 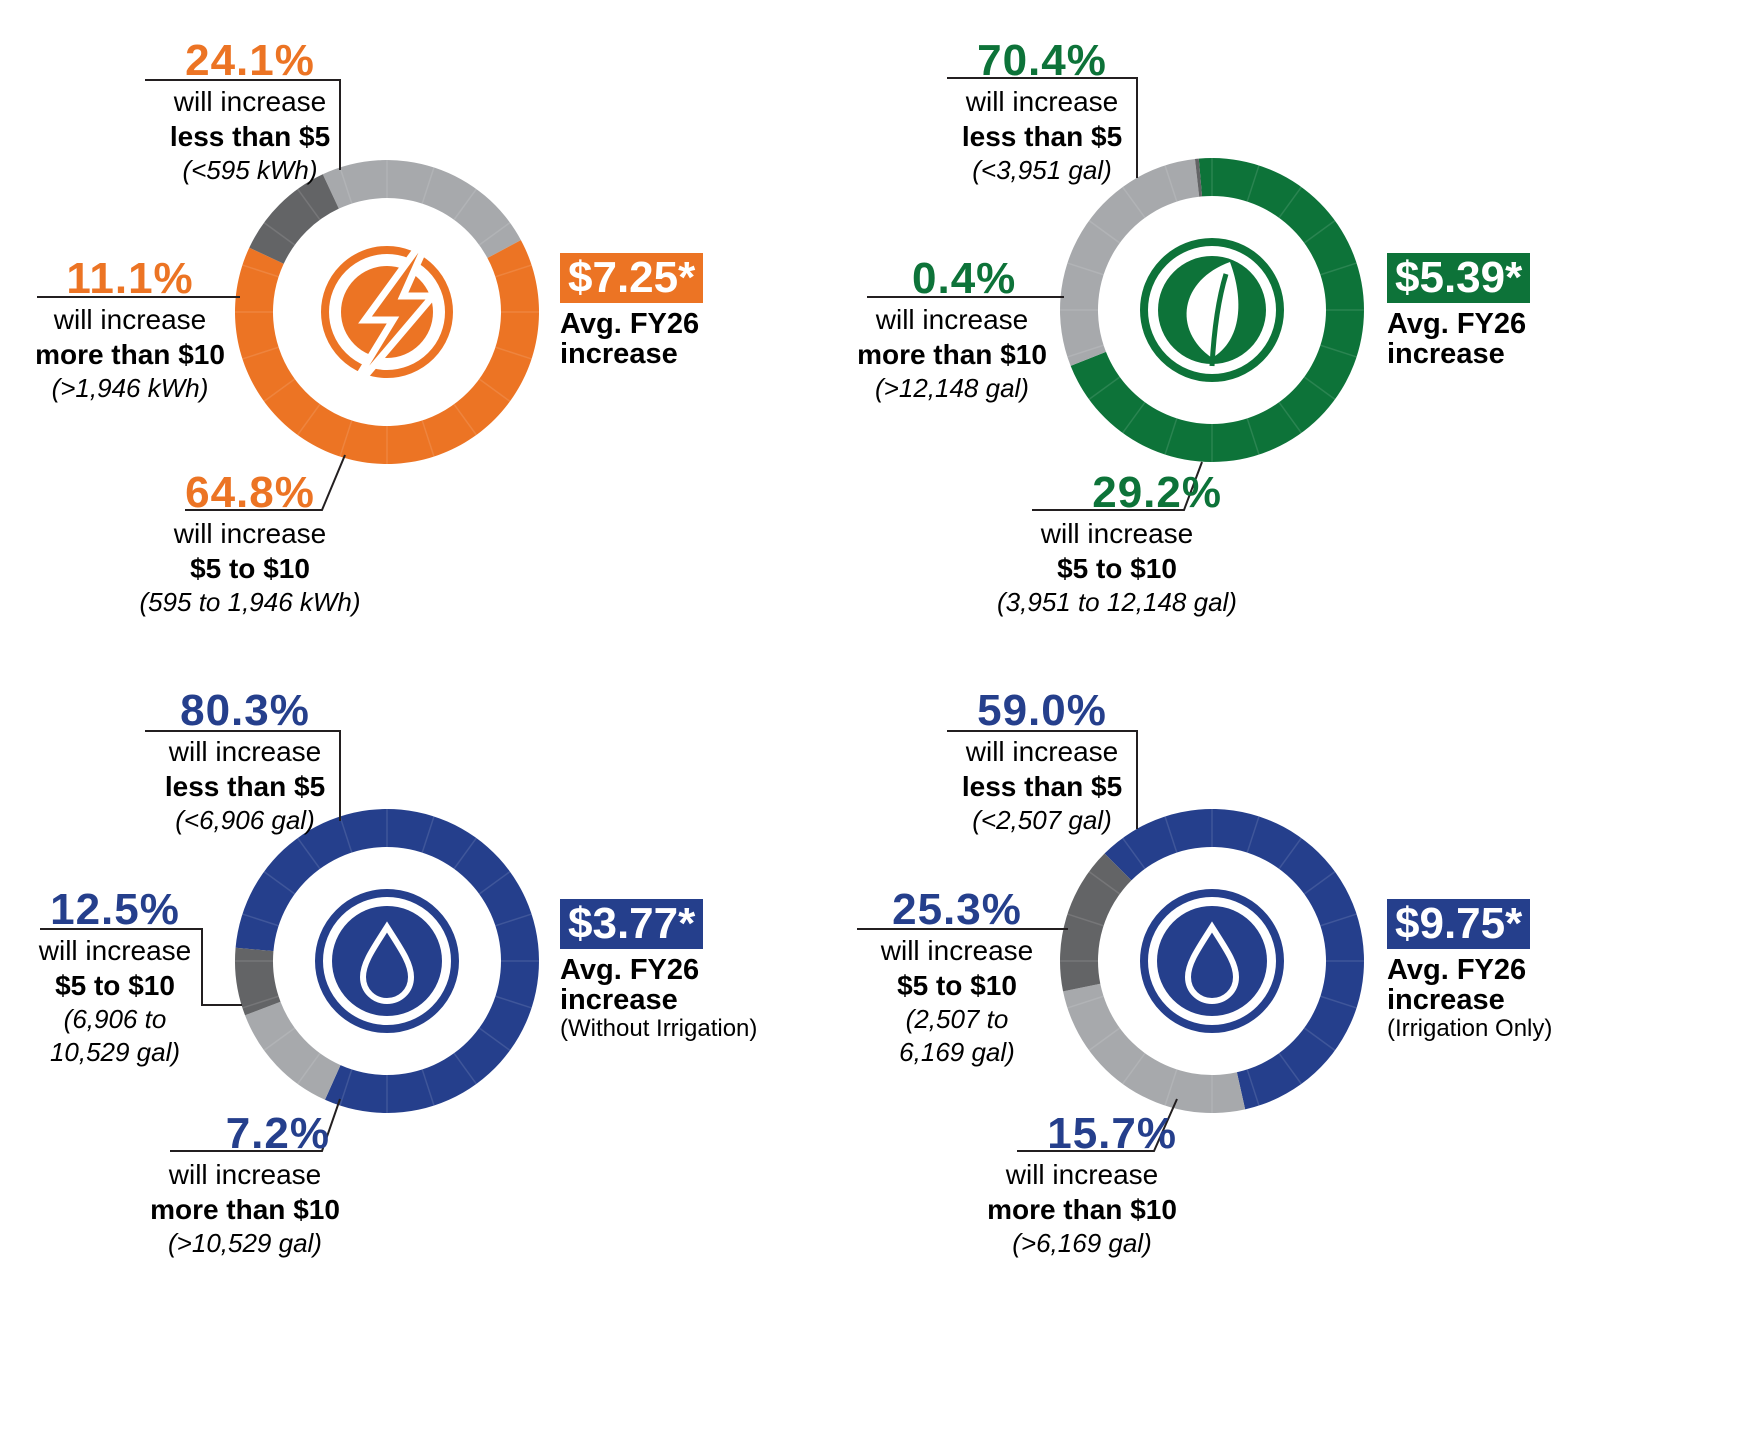 I want to click on segment-usage: (3,951 to 12,148 gal), so click(x=1117, y=602).